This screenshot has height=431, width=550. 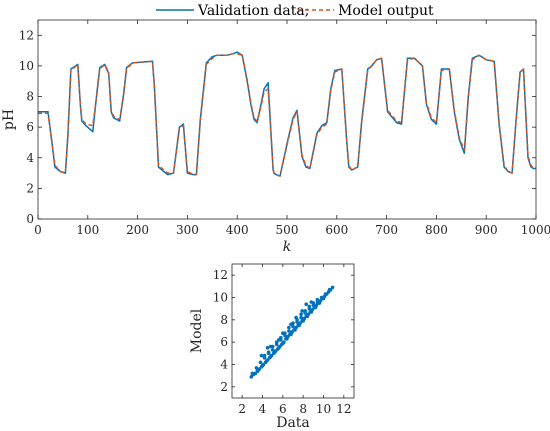 I want to click on scatter-y-tick-label: 8, so click(x=224, y=320).